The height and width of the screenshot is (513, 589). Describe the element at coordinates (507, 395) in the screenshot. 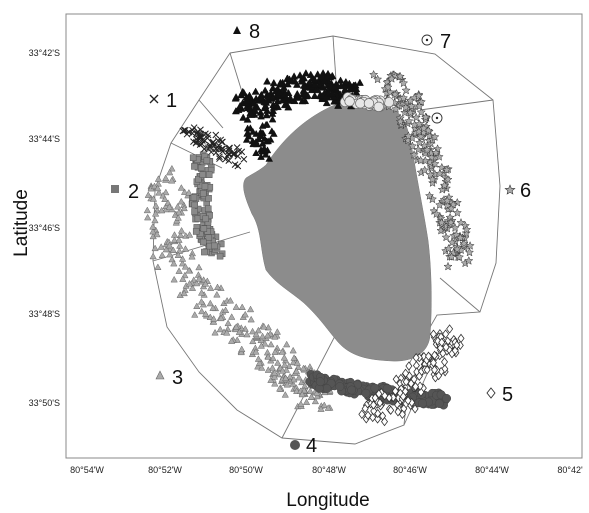

I see `zone-number: 5` at that location.